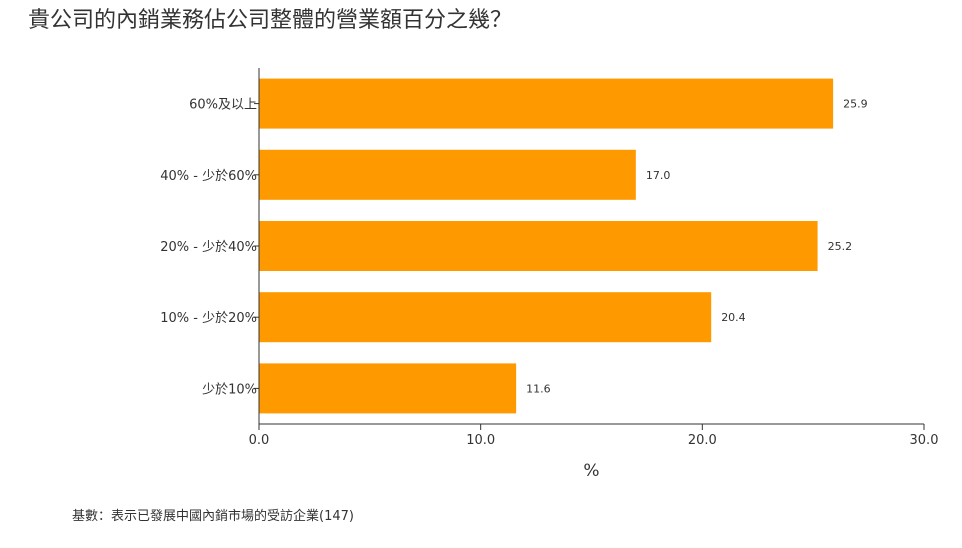 The height and width of the screenshot is (548, 962). What do you see at coordinates (208, 318) in the screenshot?
I see `category-label-3: 10% - 少於20%` at bounding box center [208, 318].